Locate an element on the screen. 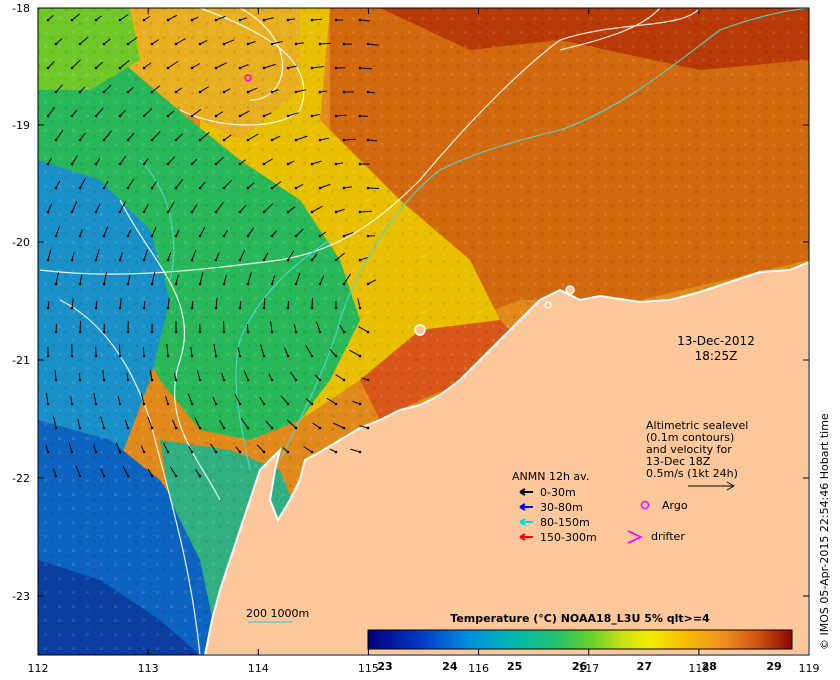 This screenshot has width=840, height=680. legend-title: ANMN 12h av. is located at coordinates (550, 476).